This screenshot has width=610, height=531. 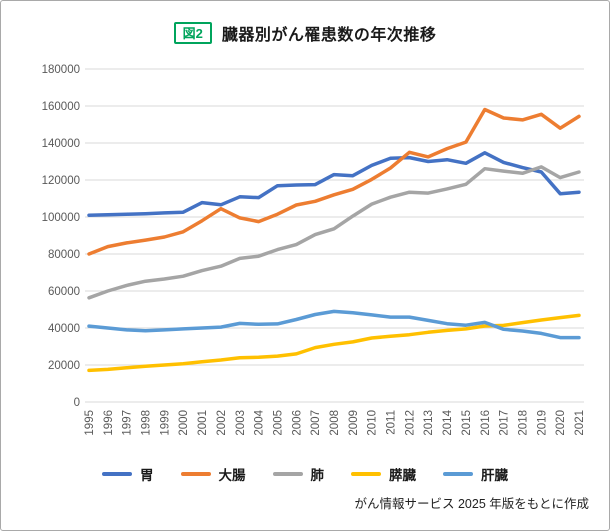 I want to click on y-axis-tick-label: 0, so click(x=77, y=403).